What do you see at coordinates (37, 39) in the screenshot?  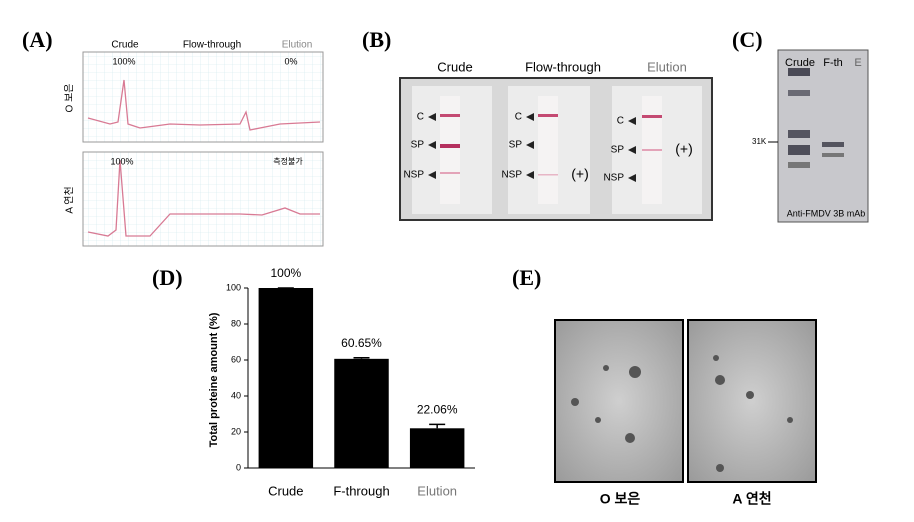 I see `panel-label: (A)` at bounding box center [37, 39].